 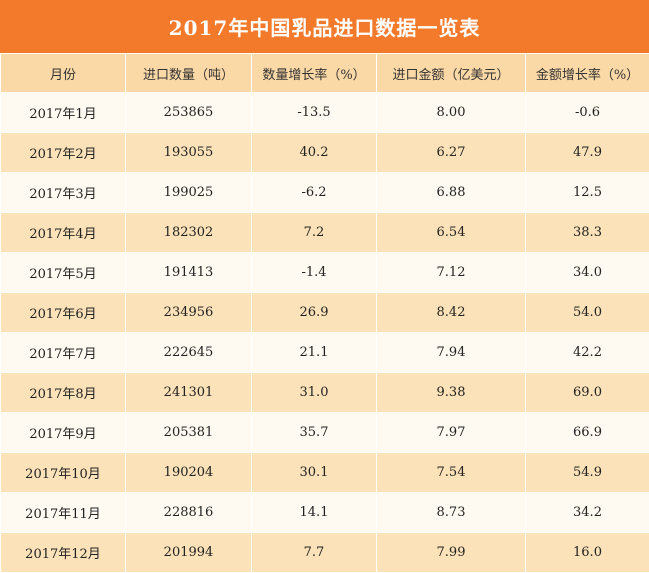 I want to click on column-header-amount: 进口金额（亿美元）, so click(x=451, y=73).